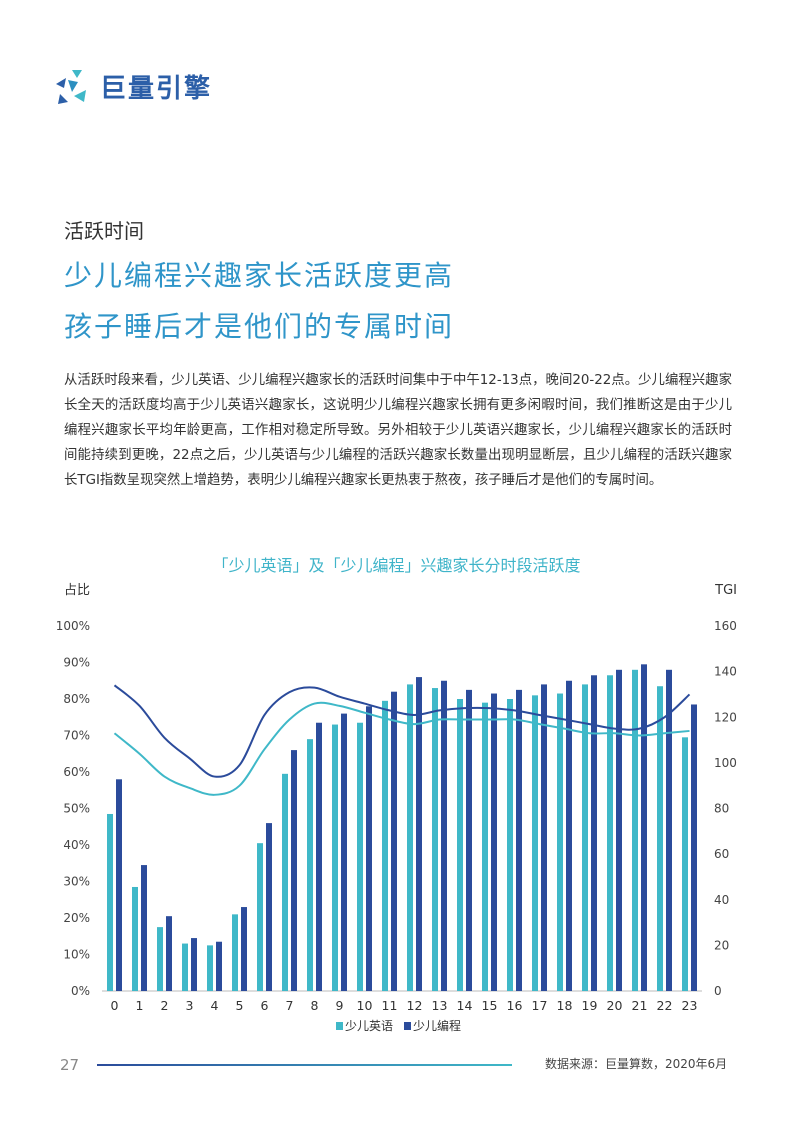 The height and width of the screenshot is (1122, 793). Describe the element at coordinates (725, 590) in the screenshot. I see `right-axis-title: TGI` at that location.